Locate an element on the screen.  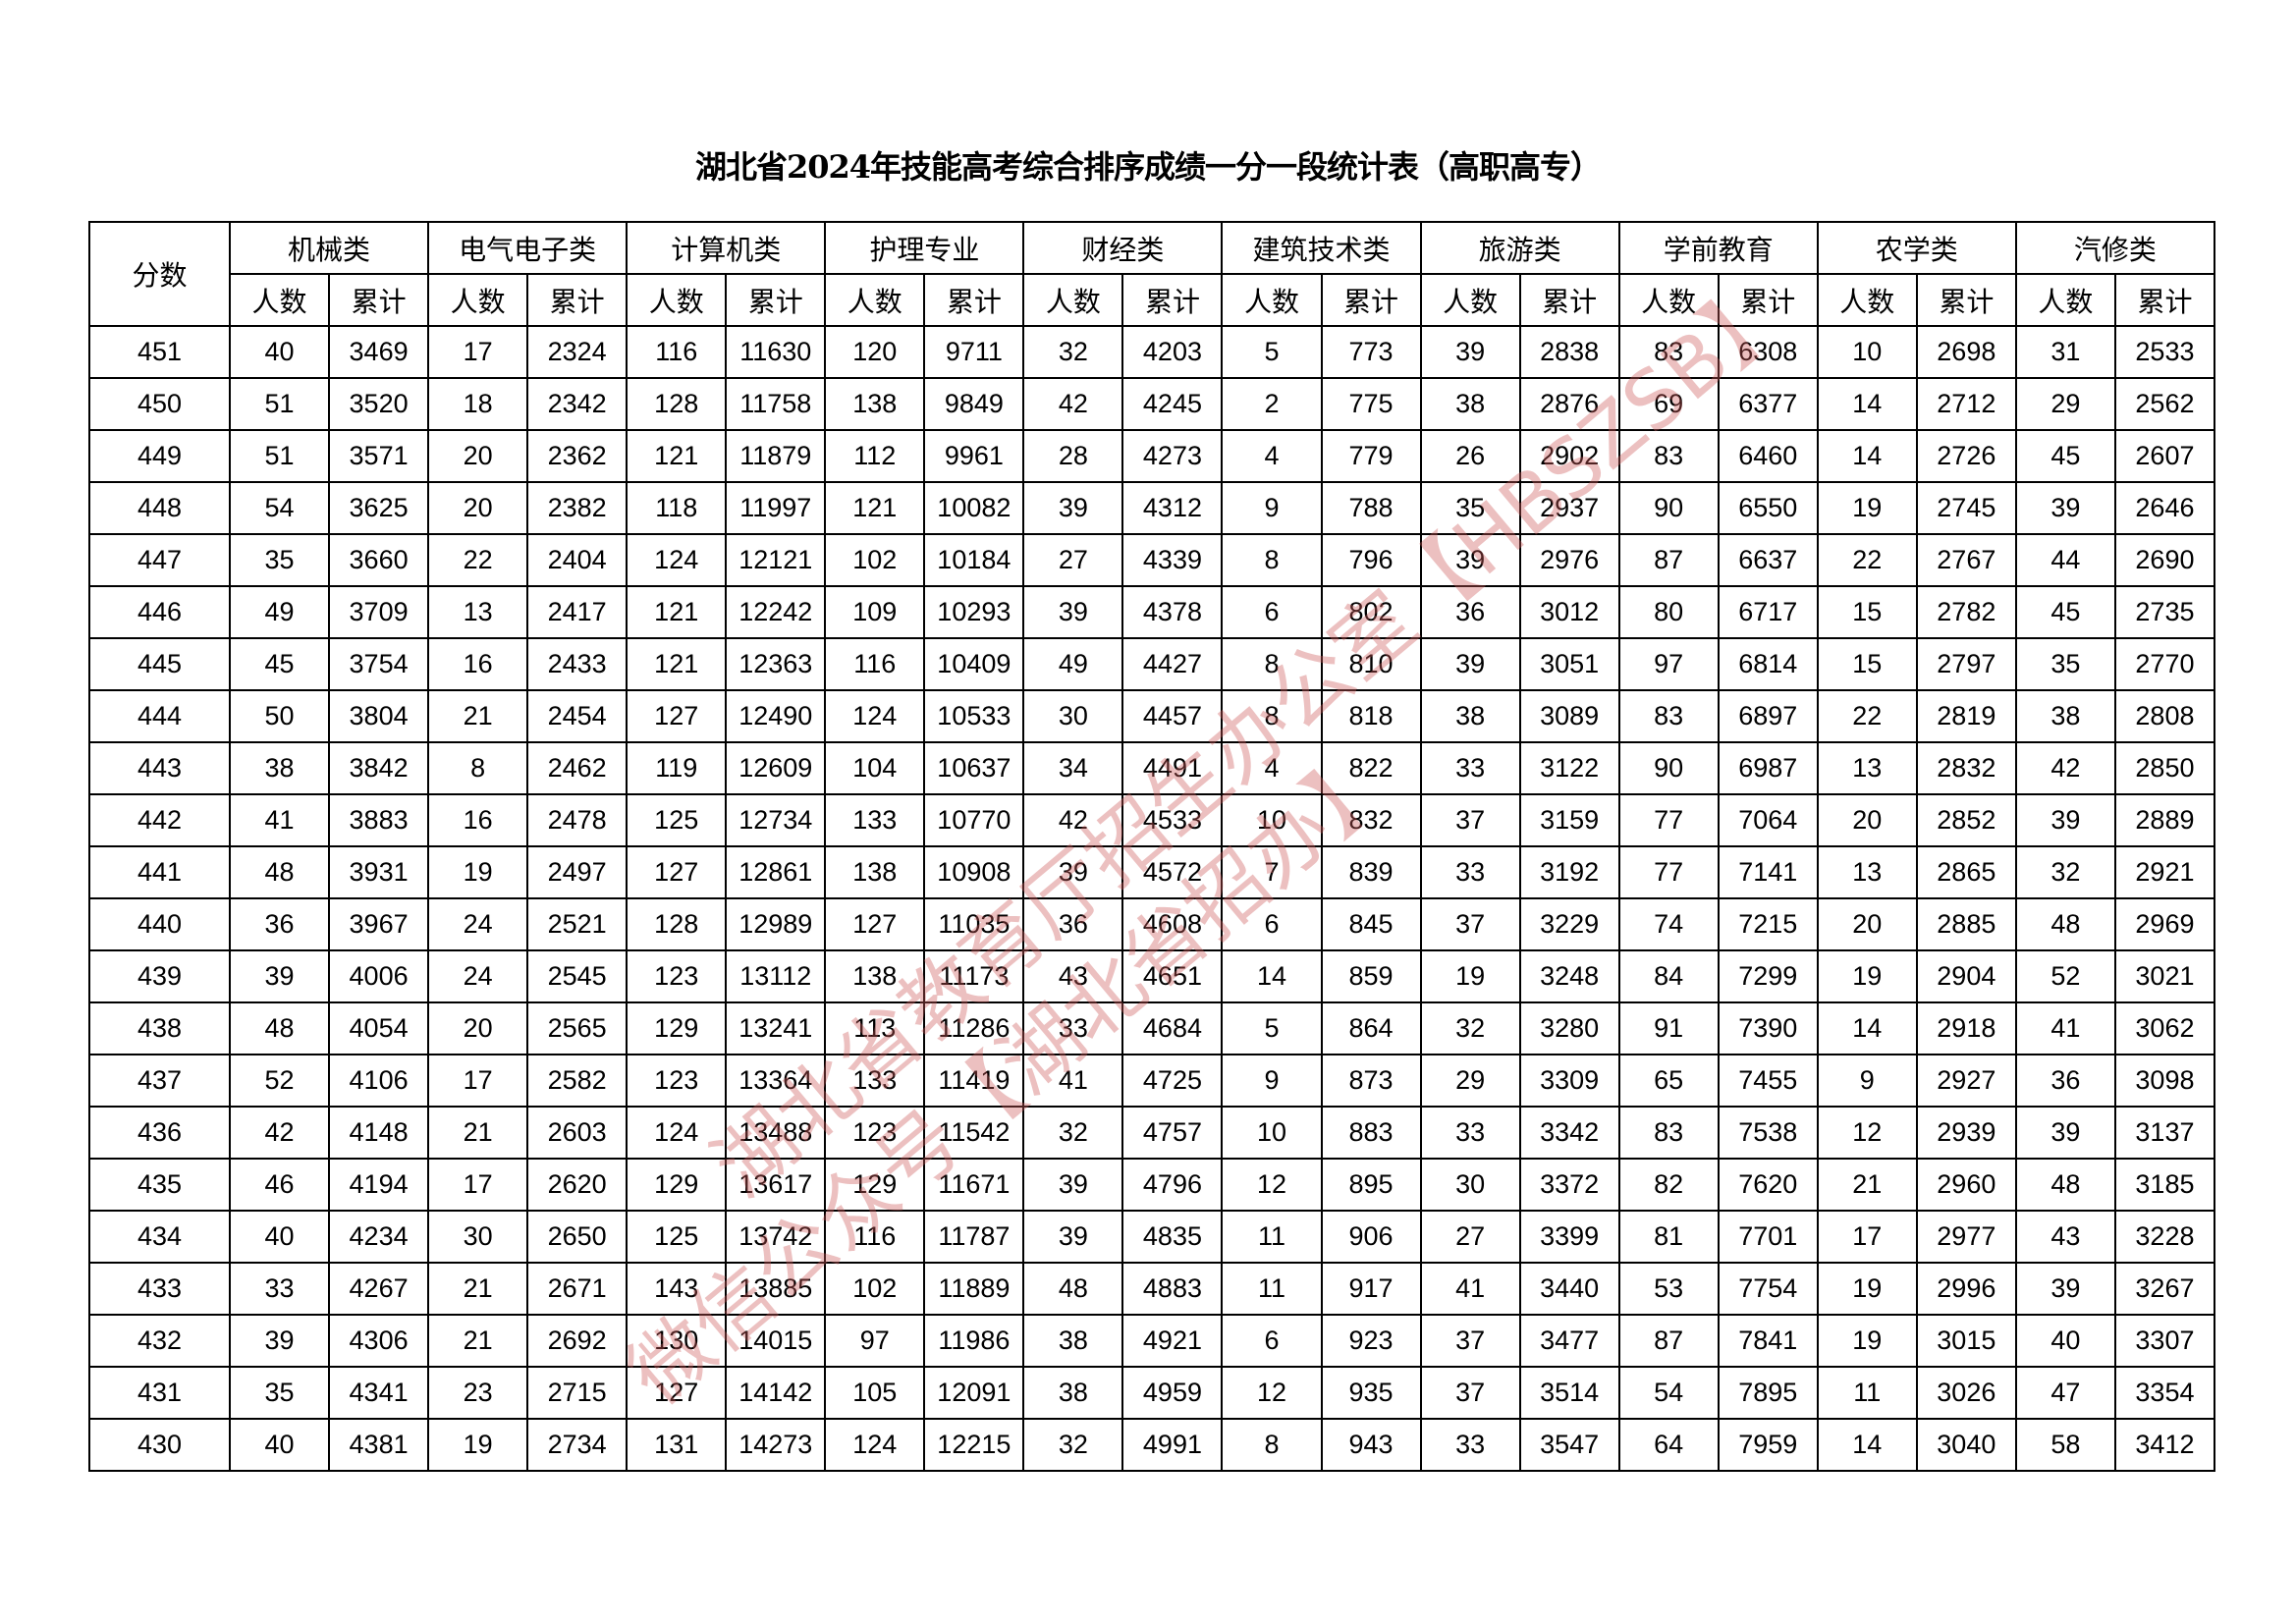
cumulative-cell: 2876 is located at coordinates (1569, 404).